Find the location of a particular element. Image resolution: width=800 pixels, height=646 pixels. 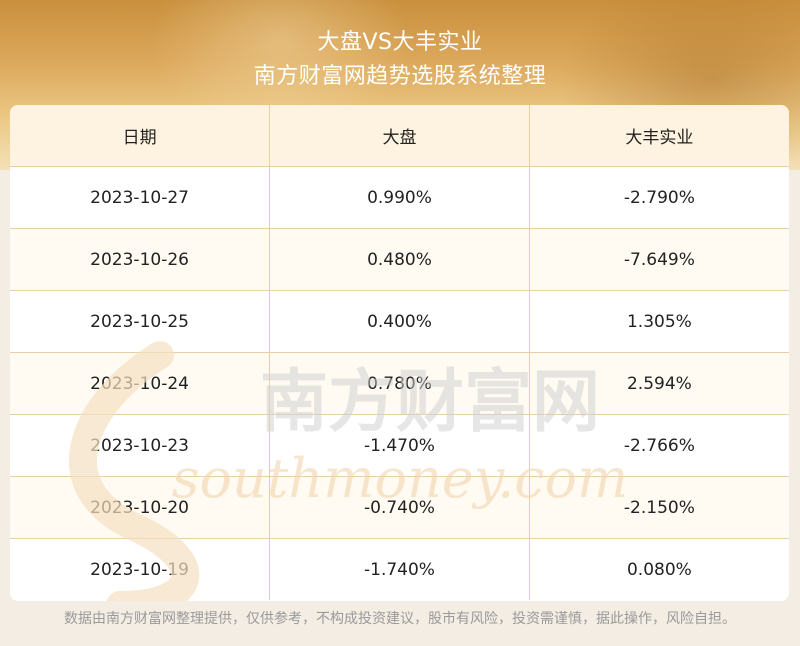

header-date: 日期 is located at coordinates (140, 136).